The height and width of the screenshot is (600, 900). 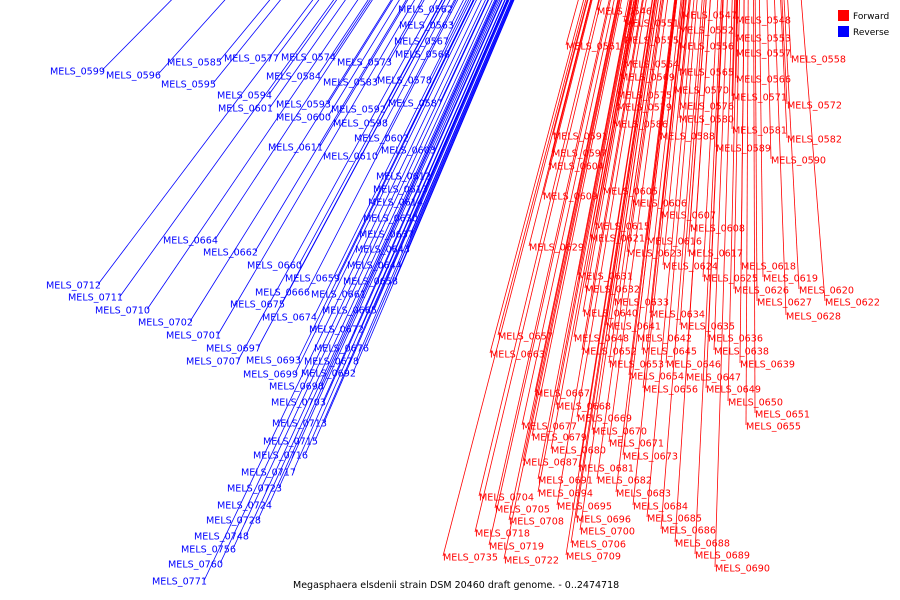 I want to click on gene-label: MELS_0563, so click(x=426, y=26).